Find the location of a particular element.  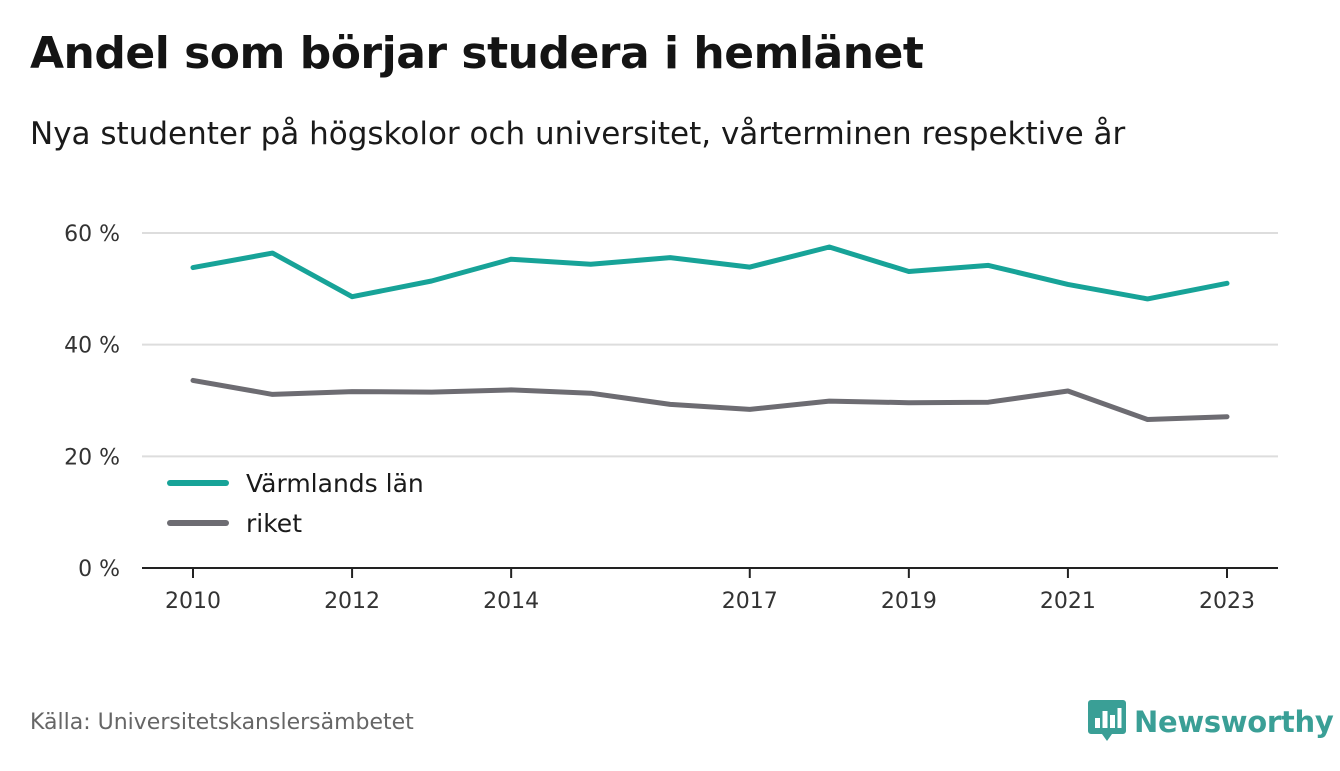

x-axis-tick-labels: 2010 2012 2014 2017 2019 2021 2023 is located at coordinates (710, 601).